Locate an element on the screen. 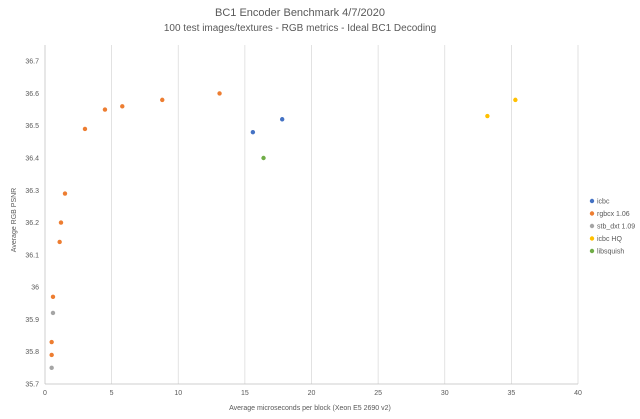  y-tick-label: 36.7 is located at coordinates (32, 62).